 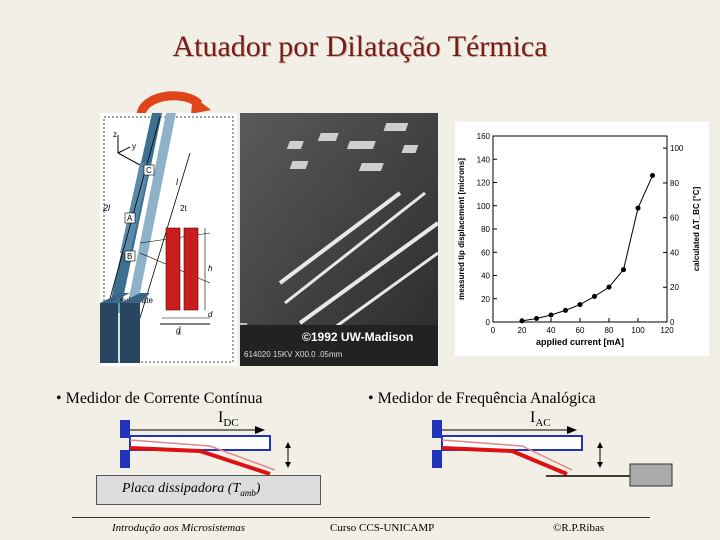 I want to click on label-iac: IAC, so click(x=540, y=419).